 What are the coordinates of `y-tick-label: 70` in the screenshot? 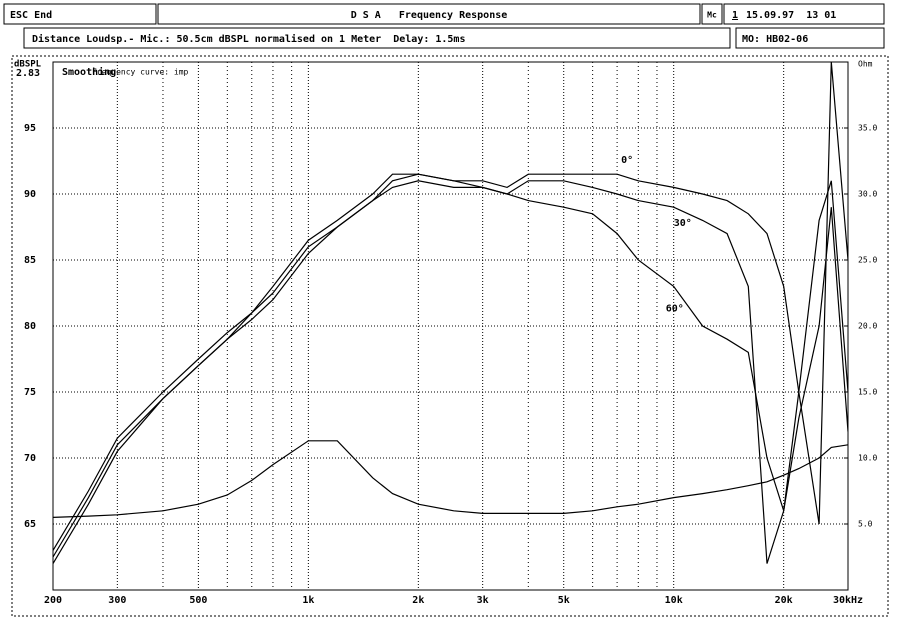 It's located at (30, 458).